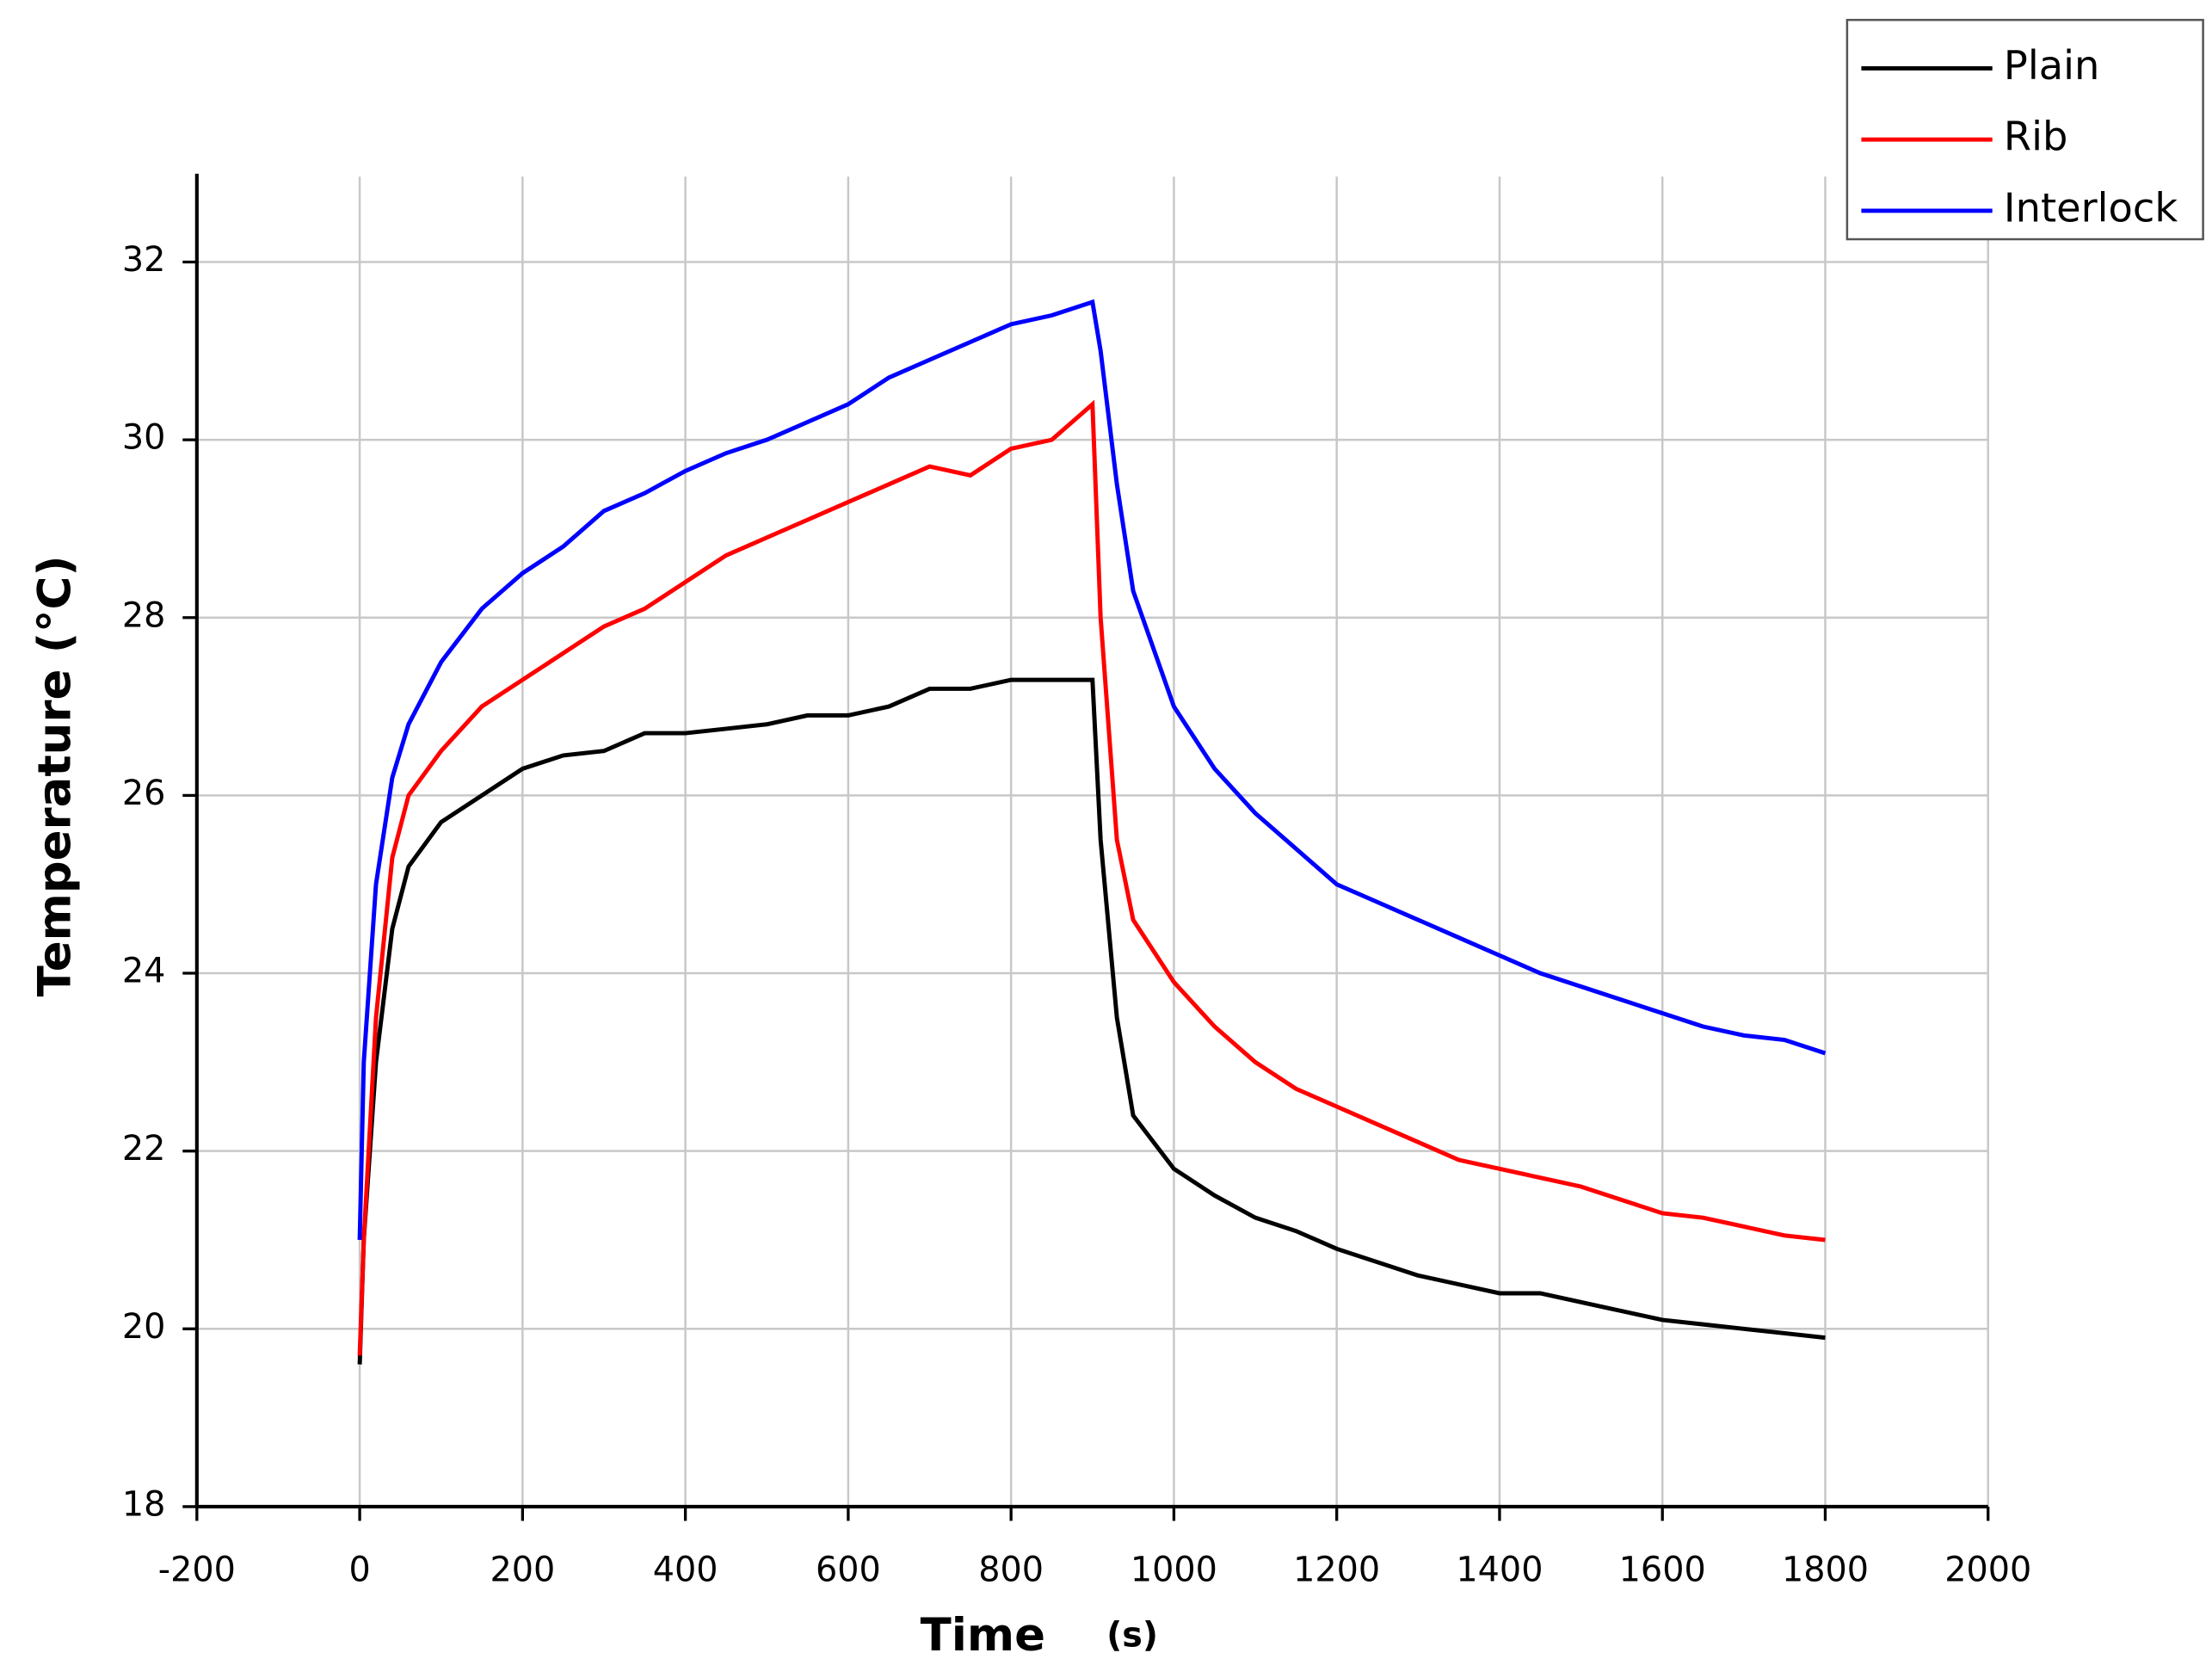 The image size is (2212, 1659). I want to click on y-tick-label: 22, so click(144, 1149).